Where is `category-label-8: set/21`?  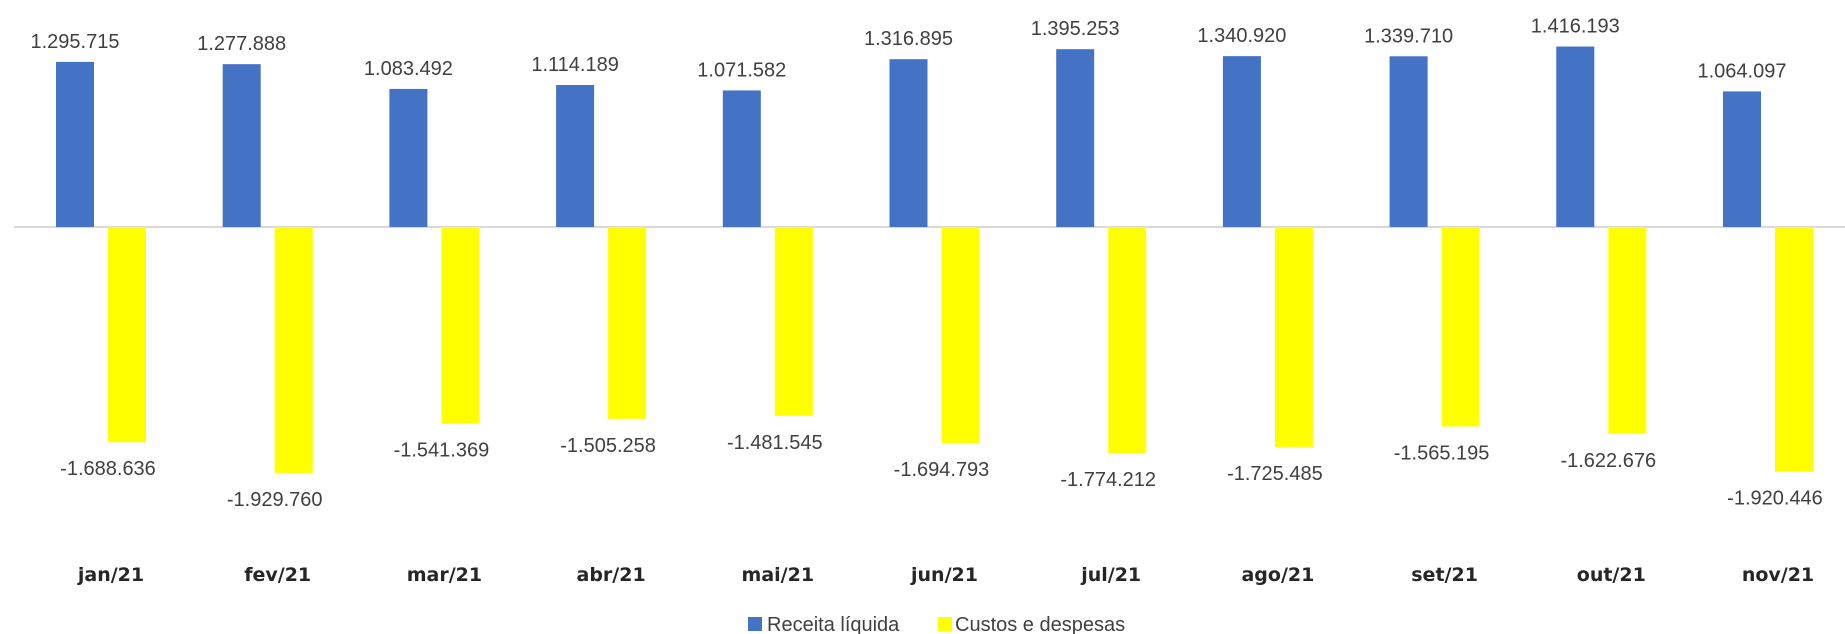
category-label-8: set/21 is located at coordinates (1444, 575).